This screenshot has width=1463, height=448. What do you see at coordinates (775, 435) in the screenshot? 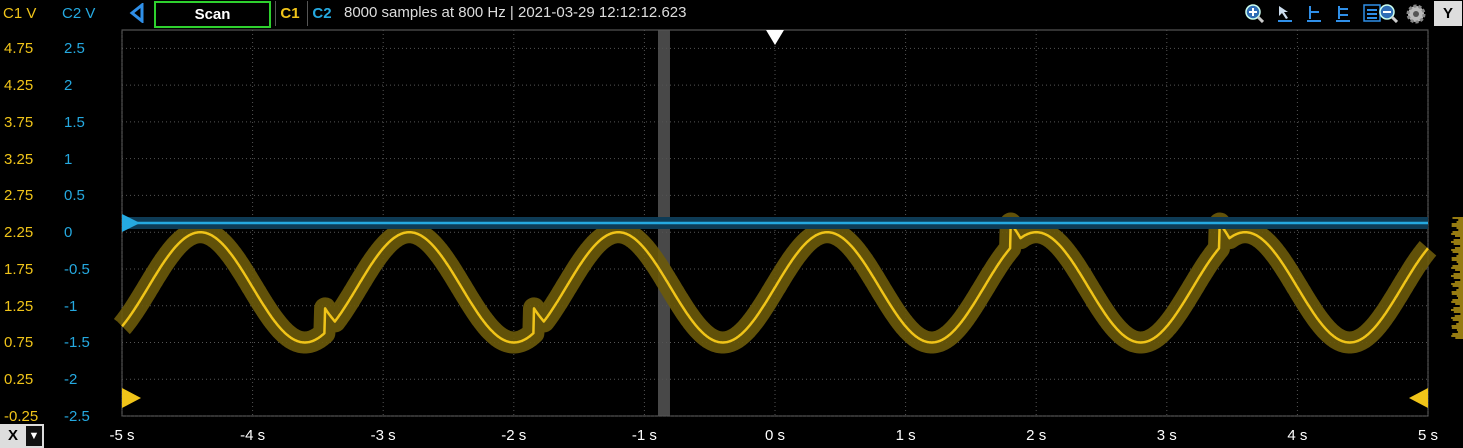
I see `x-tick-label: 0 s` at bounding box center [775, 435].